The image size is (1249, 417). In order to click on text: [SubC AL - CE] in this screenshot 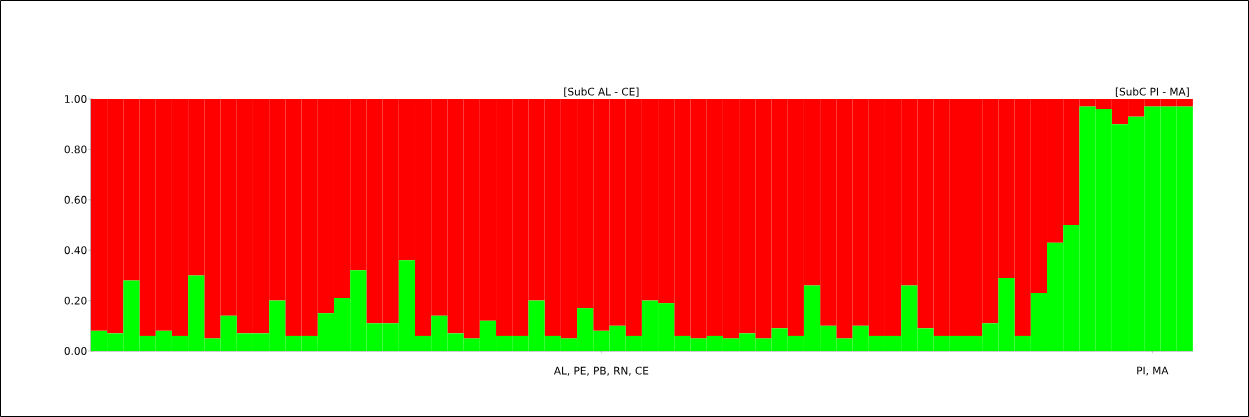, I will do `click(601, 92)`.